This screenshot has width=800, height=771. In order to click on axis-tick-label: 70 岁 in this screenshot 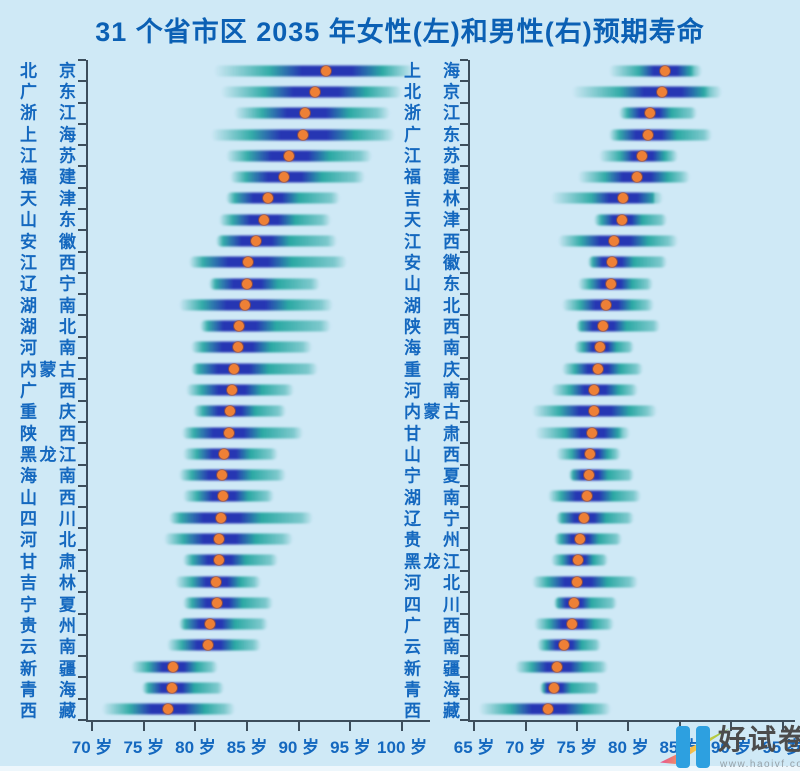, I will do `click(525, 747)`.